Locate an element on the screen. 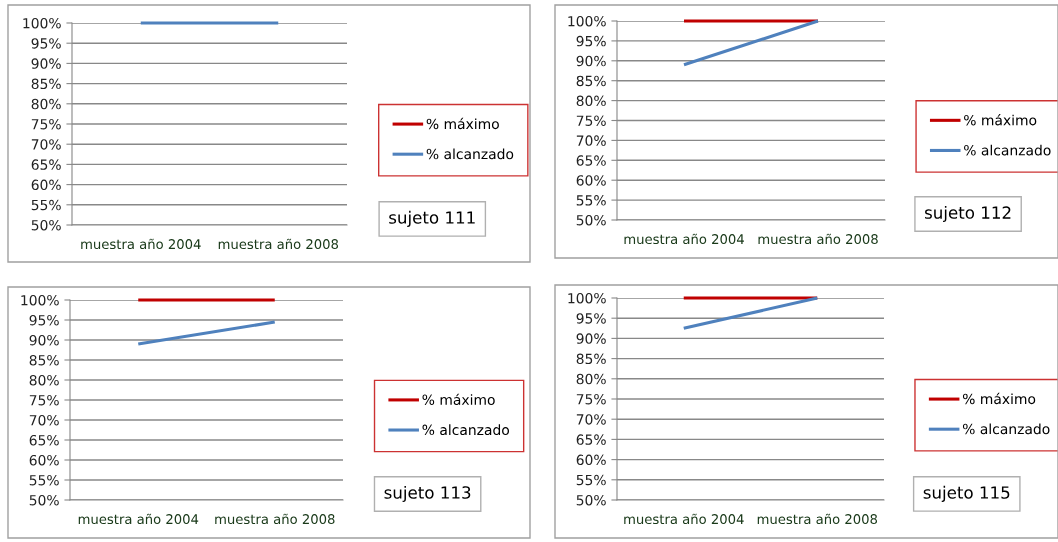  text: sujeto 115 is located at coordinates (966, 494).